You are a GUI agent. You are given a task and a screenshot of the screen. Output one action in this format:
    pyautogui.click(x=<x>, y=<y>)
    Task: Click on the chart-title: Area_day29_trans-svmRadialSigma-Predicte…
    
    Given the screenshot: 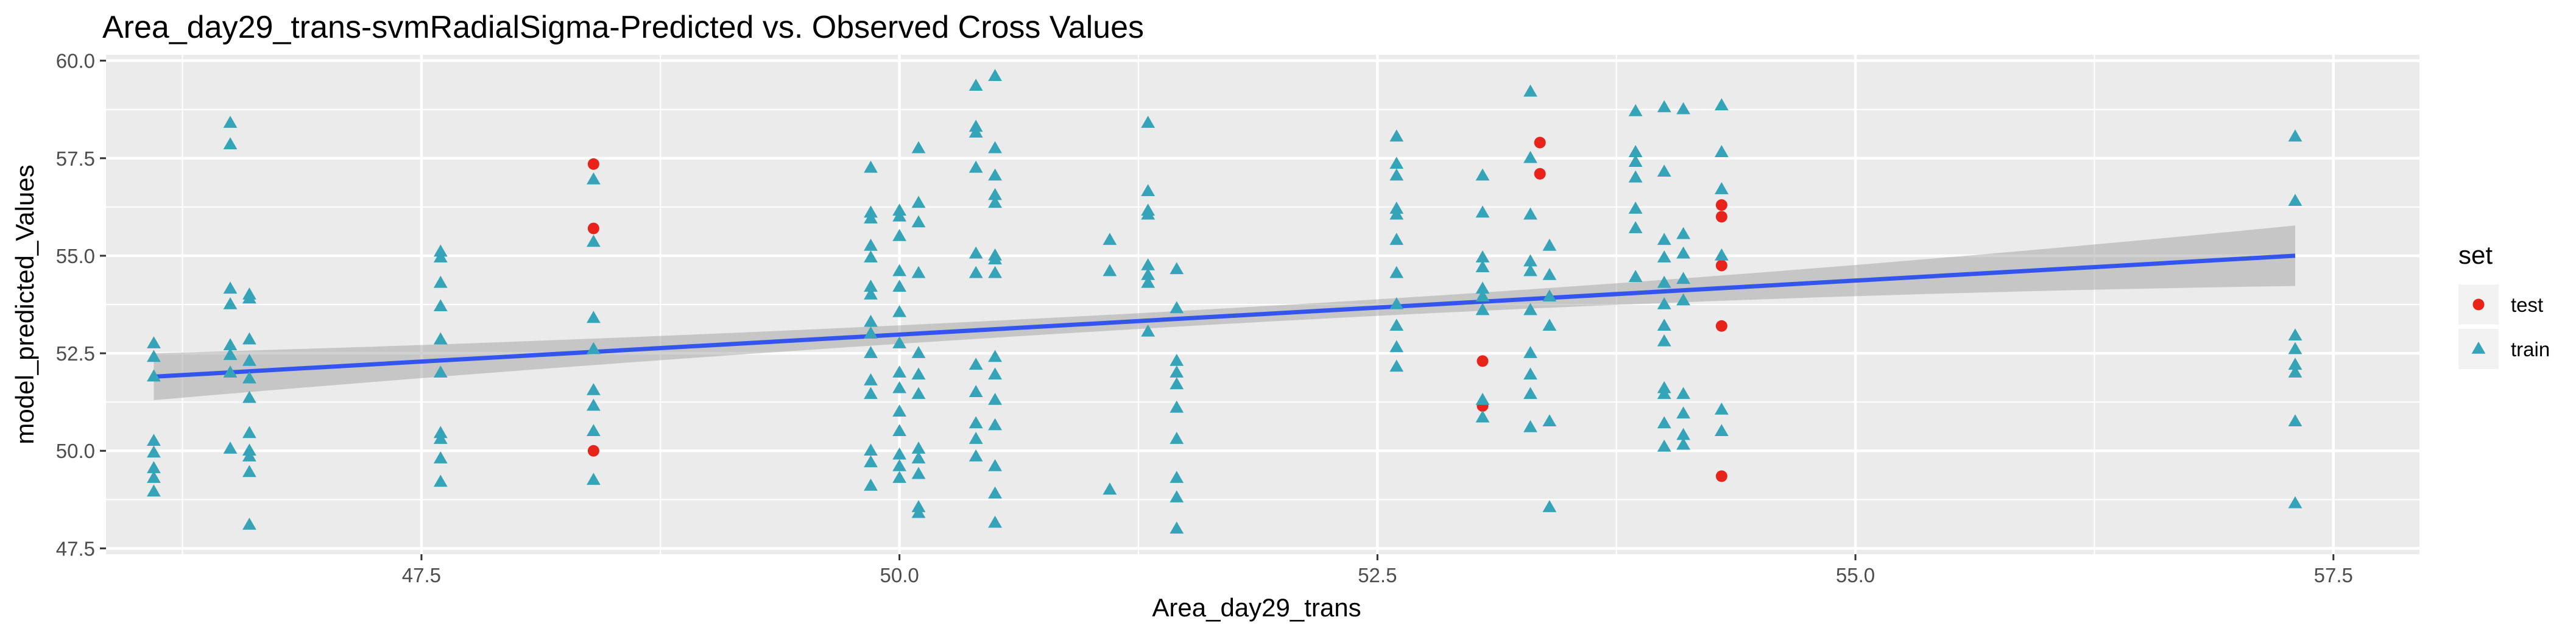 What is the action you would take?
    pyautogui.click(x=623, y=27)
    